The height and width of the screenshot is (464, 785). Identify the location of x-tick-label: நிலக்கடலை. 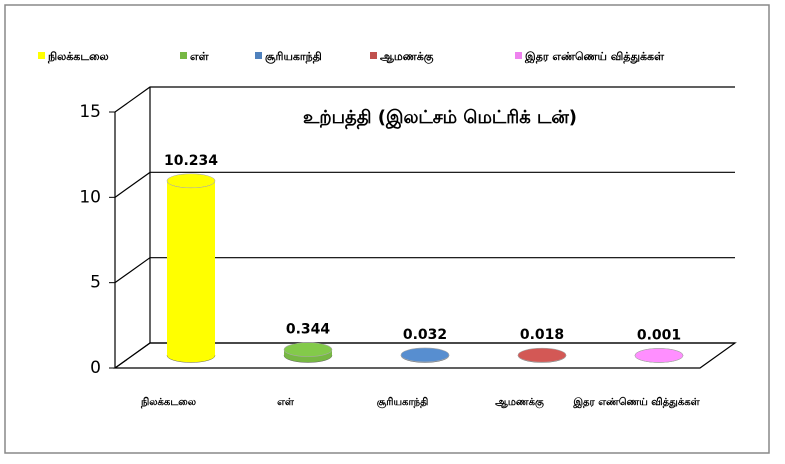
(168, 402).